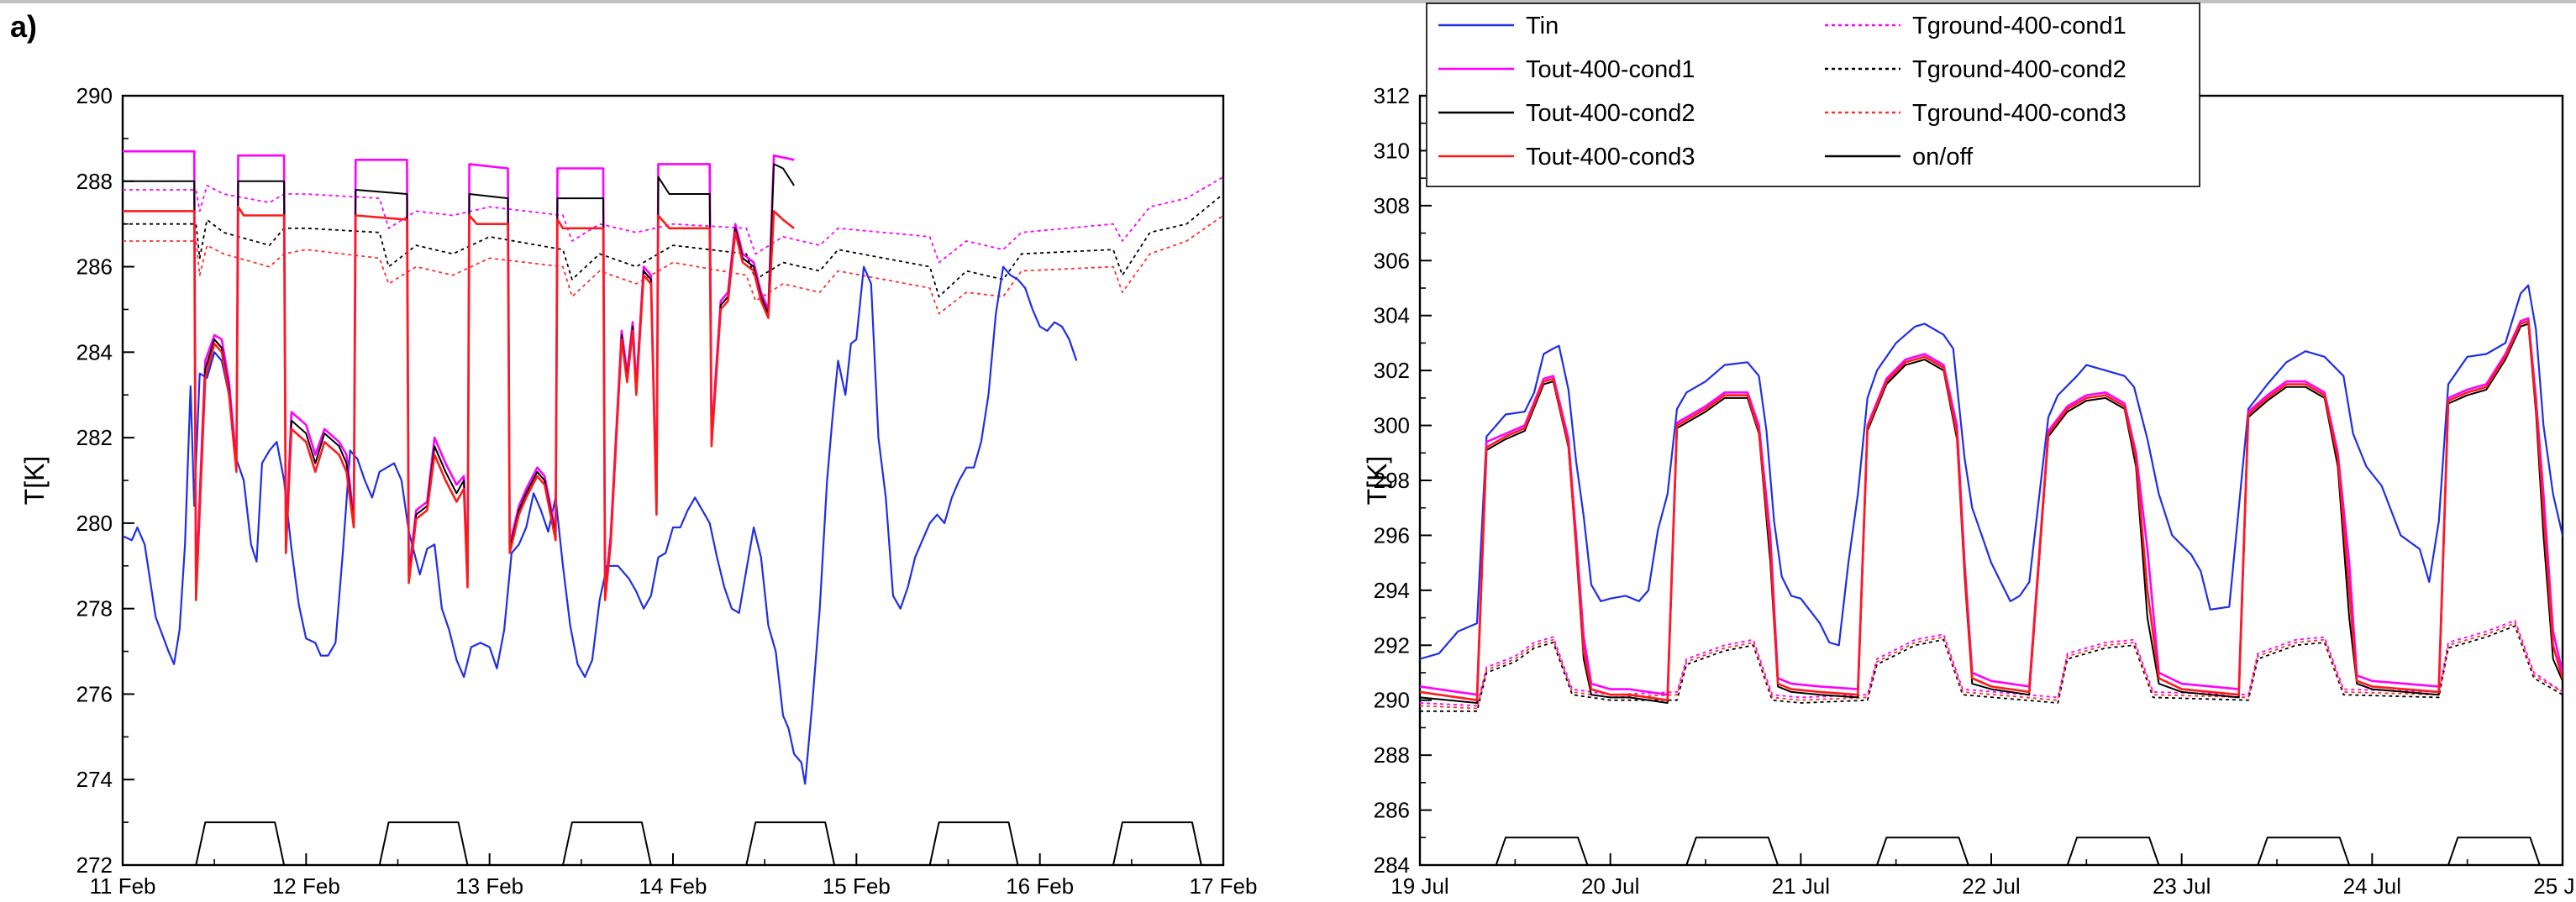  I want to click on series-line-tout-400-cond3, so click(459, 403).